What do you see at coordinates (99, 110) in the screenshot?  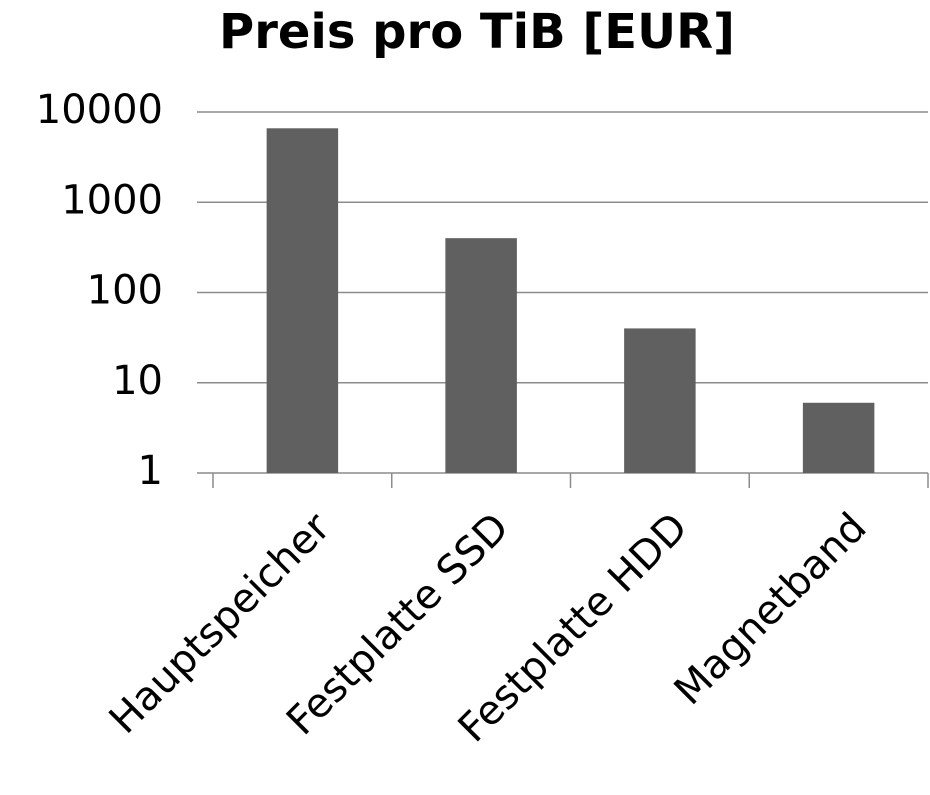 I see `y-tick-label: 10000` at bounding box center [99, 110].